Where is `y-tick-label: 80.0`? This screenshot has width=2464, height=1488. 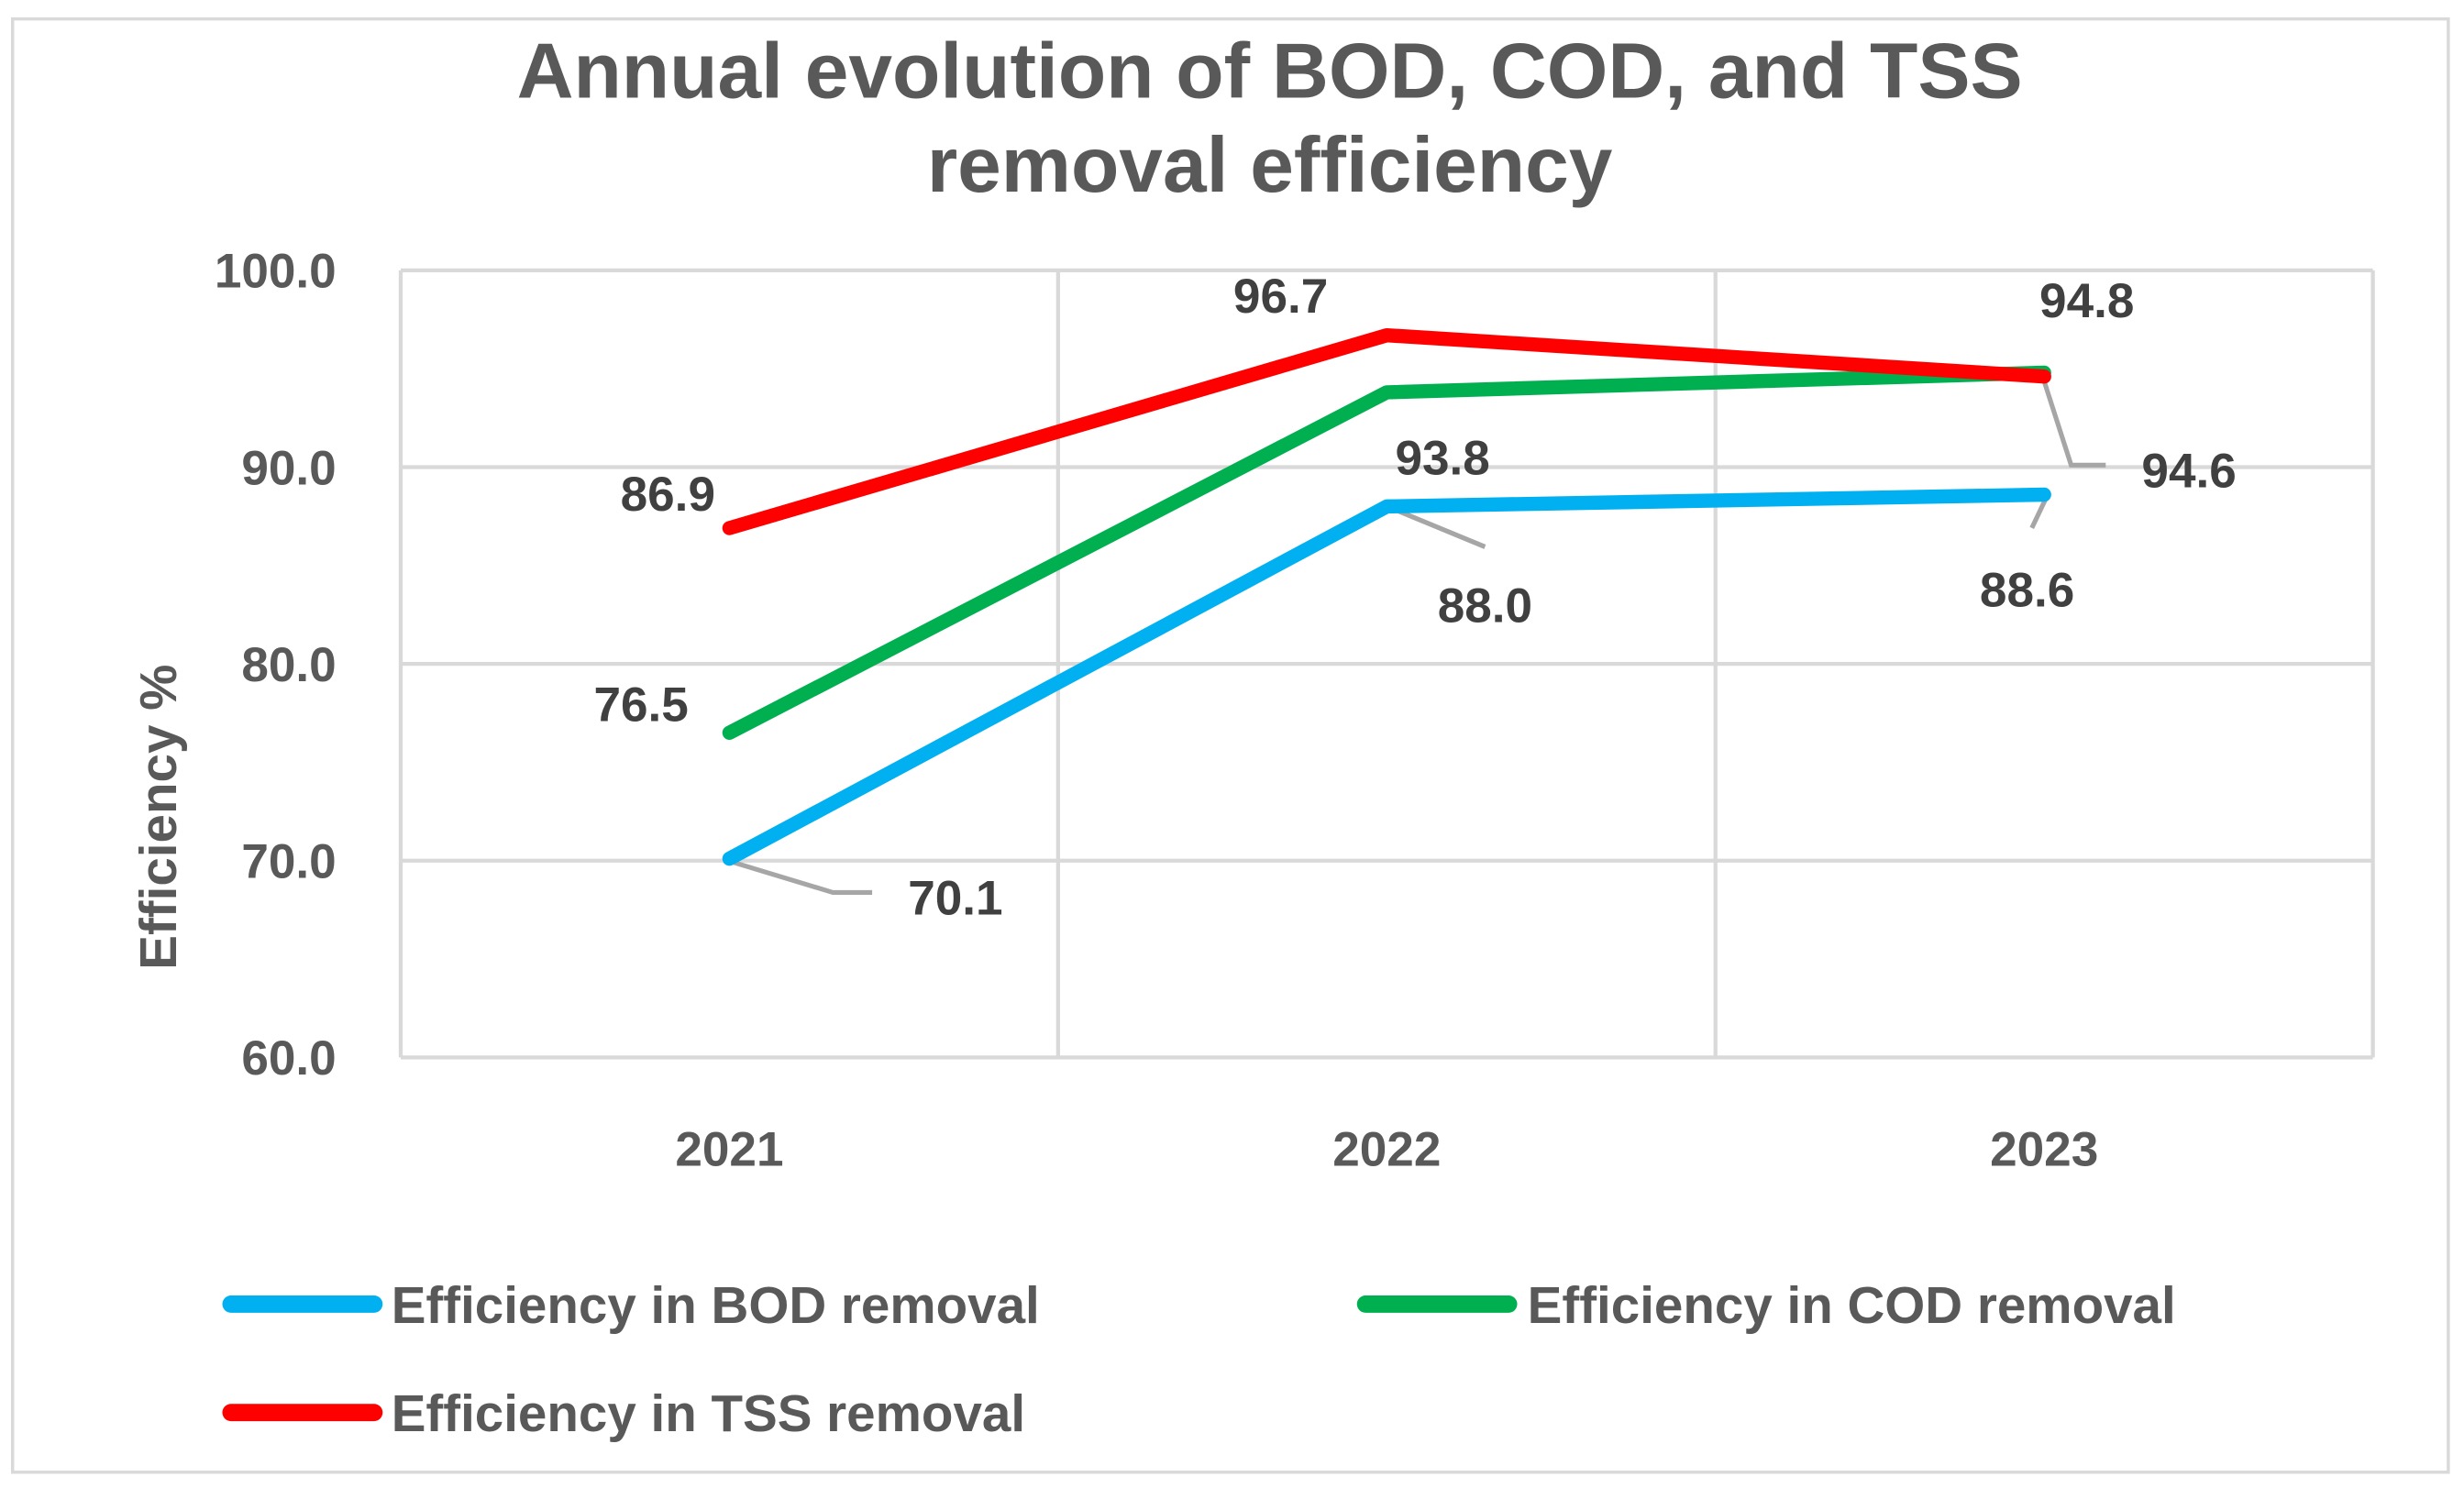 y-tick-label: 80.0 is located at coordinates (288, 665).